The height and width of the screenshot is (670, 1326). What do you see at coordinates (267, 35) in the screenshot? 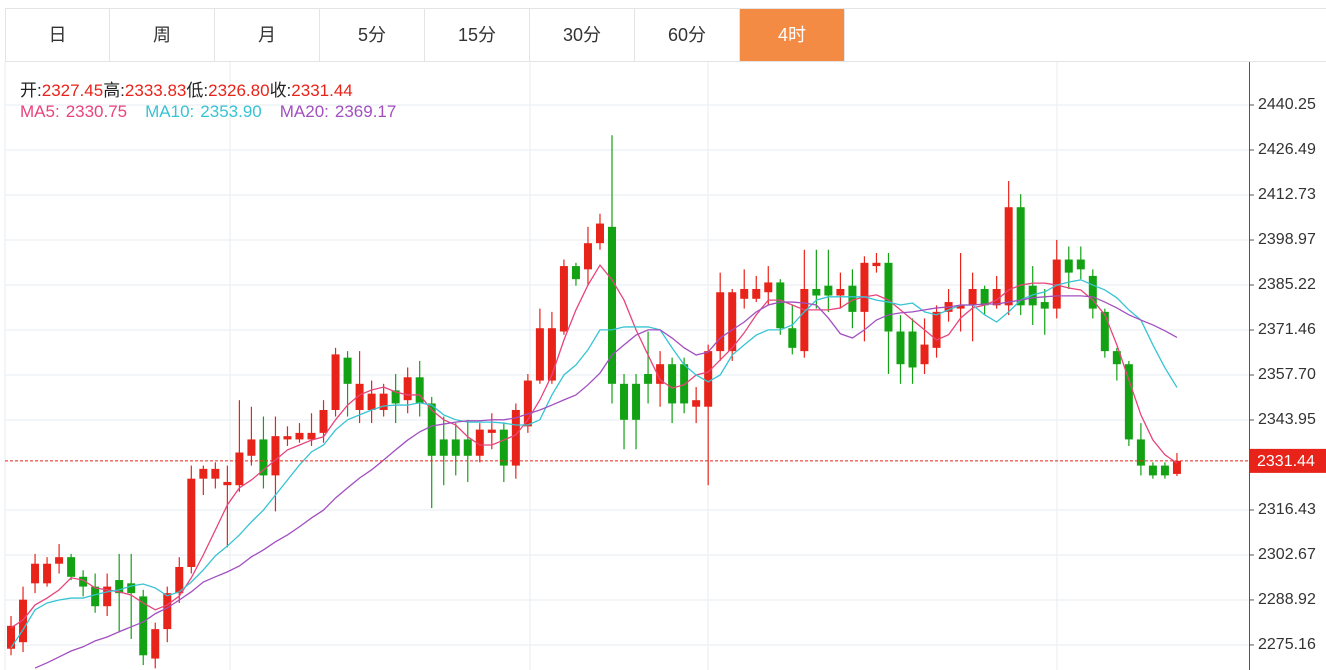
I see `tab: 月` at bounding box center [267, 35].